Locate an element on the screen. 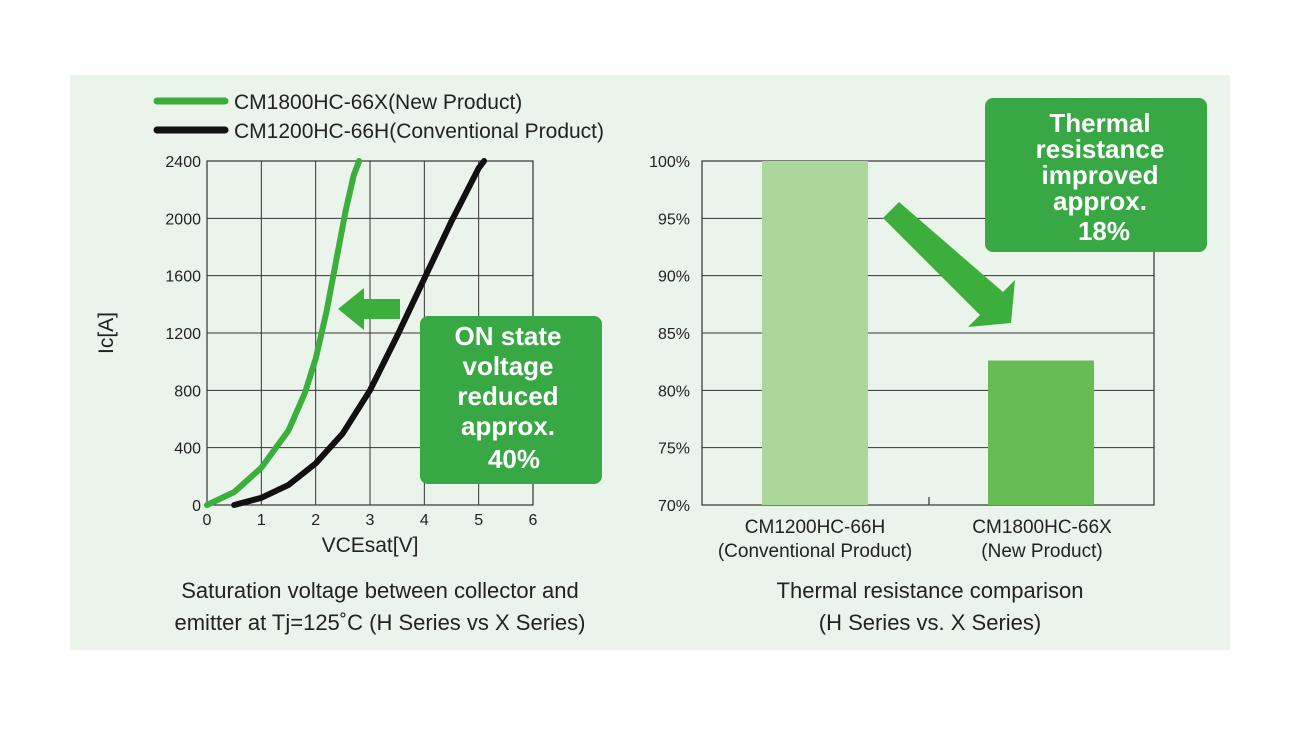 The height and width of the screenshot is (732, 1300). bar-y-tick-label: 75% is located at coordinates (674, 449).